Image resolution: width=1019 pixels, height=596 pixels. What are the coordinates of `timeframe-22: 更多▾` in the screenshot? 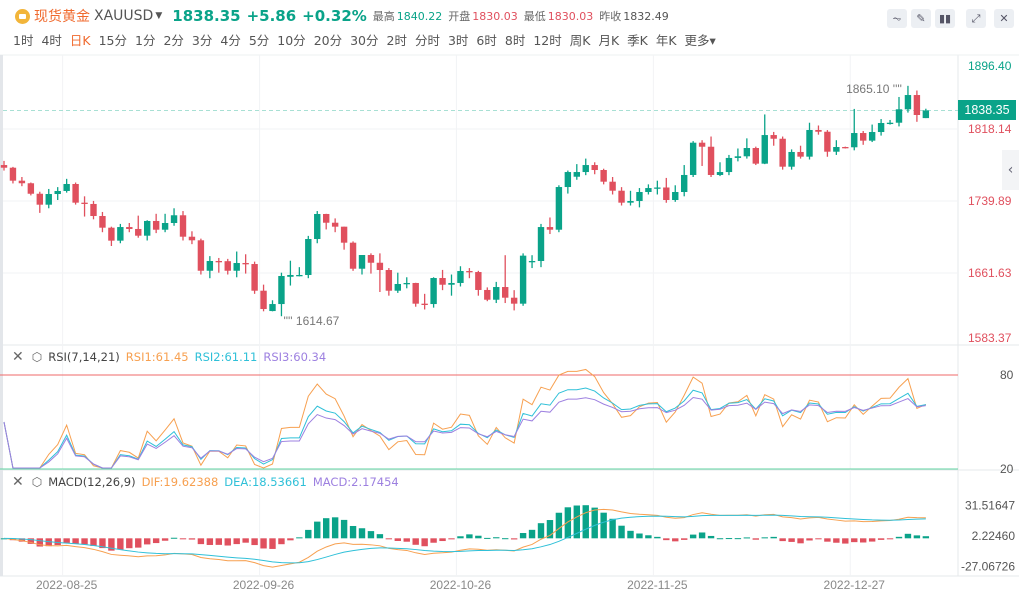 It's located at (700, 40).